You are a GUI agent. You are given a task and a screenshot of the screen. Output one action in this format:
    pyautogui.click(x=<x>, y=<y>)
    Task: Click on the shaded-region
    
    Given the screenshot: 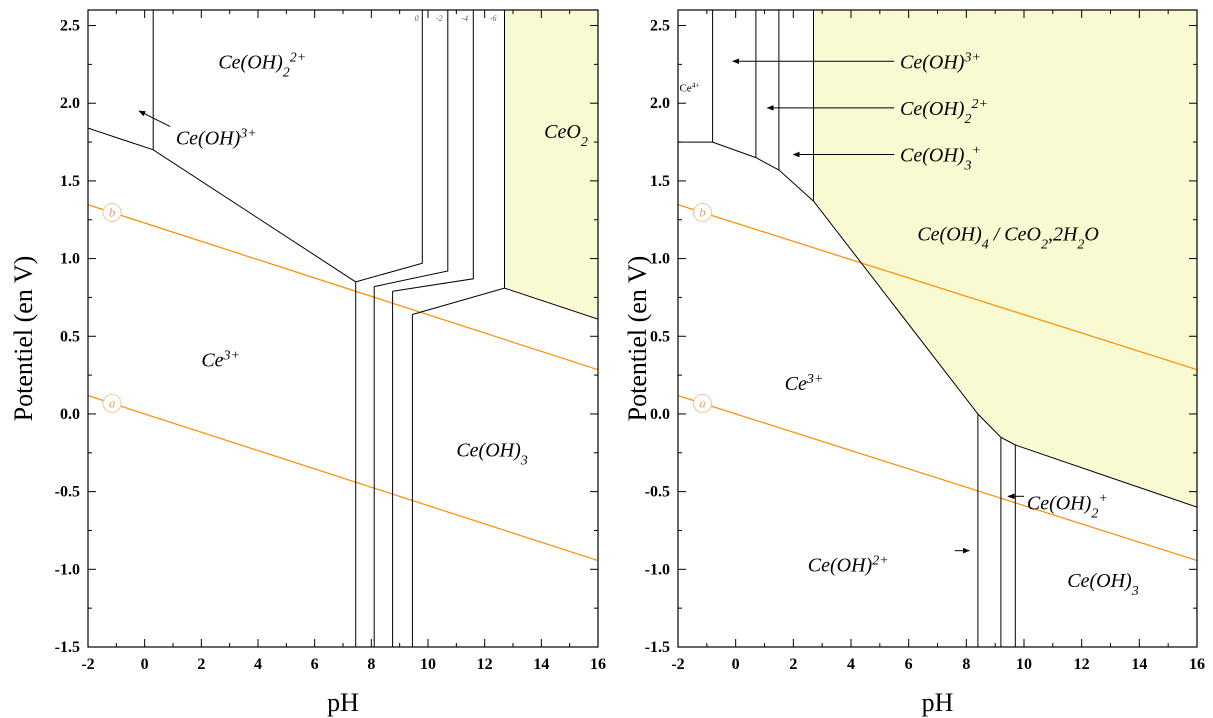 What is the action you would take?
    pyautogui.click(x=551, y=165)
    